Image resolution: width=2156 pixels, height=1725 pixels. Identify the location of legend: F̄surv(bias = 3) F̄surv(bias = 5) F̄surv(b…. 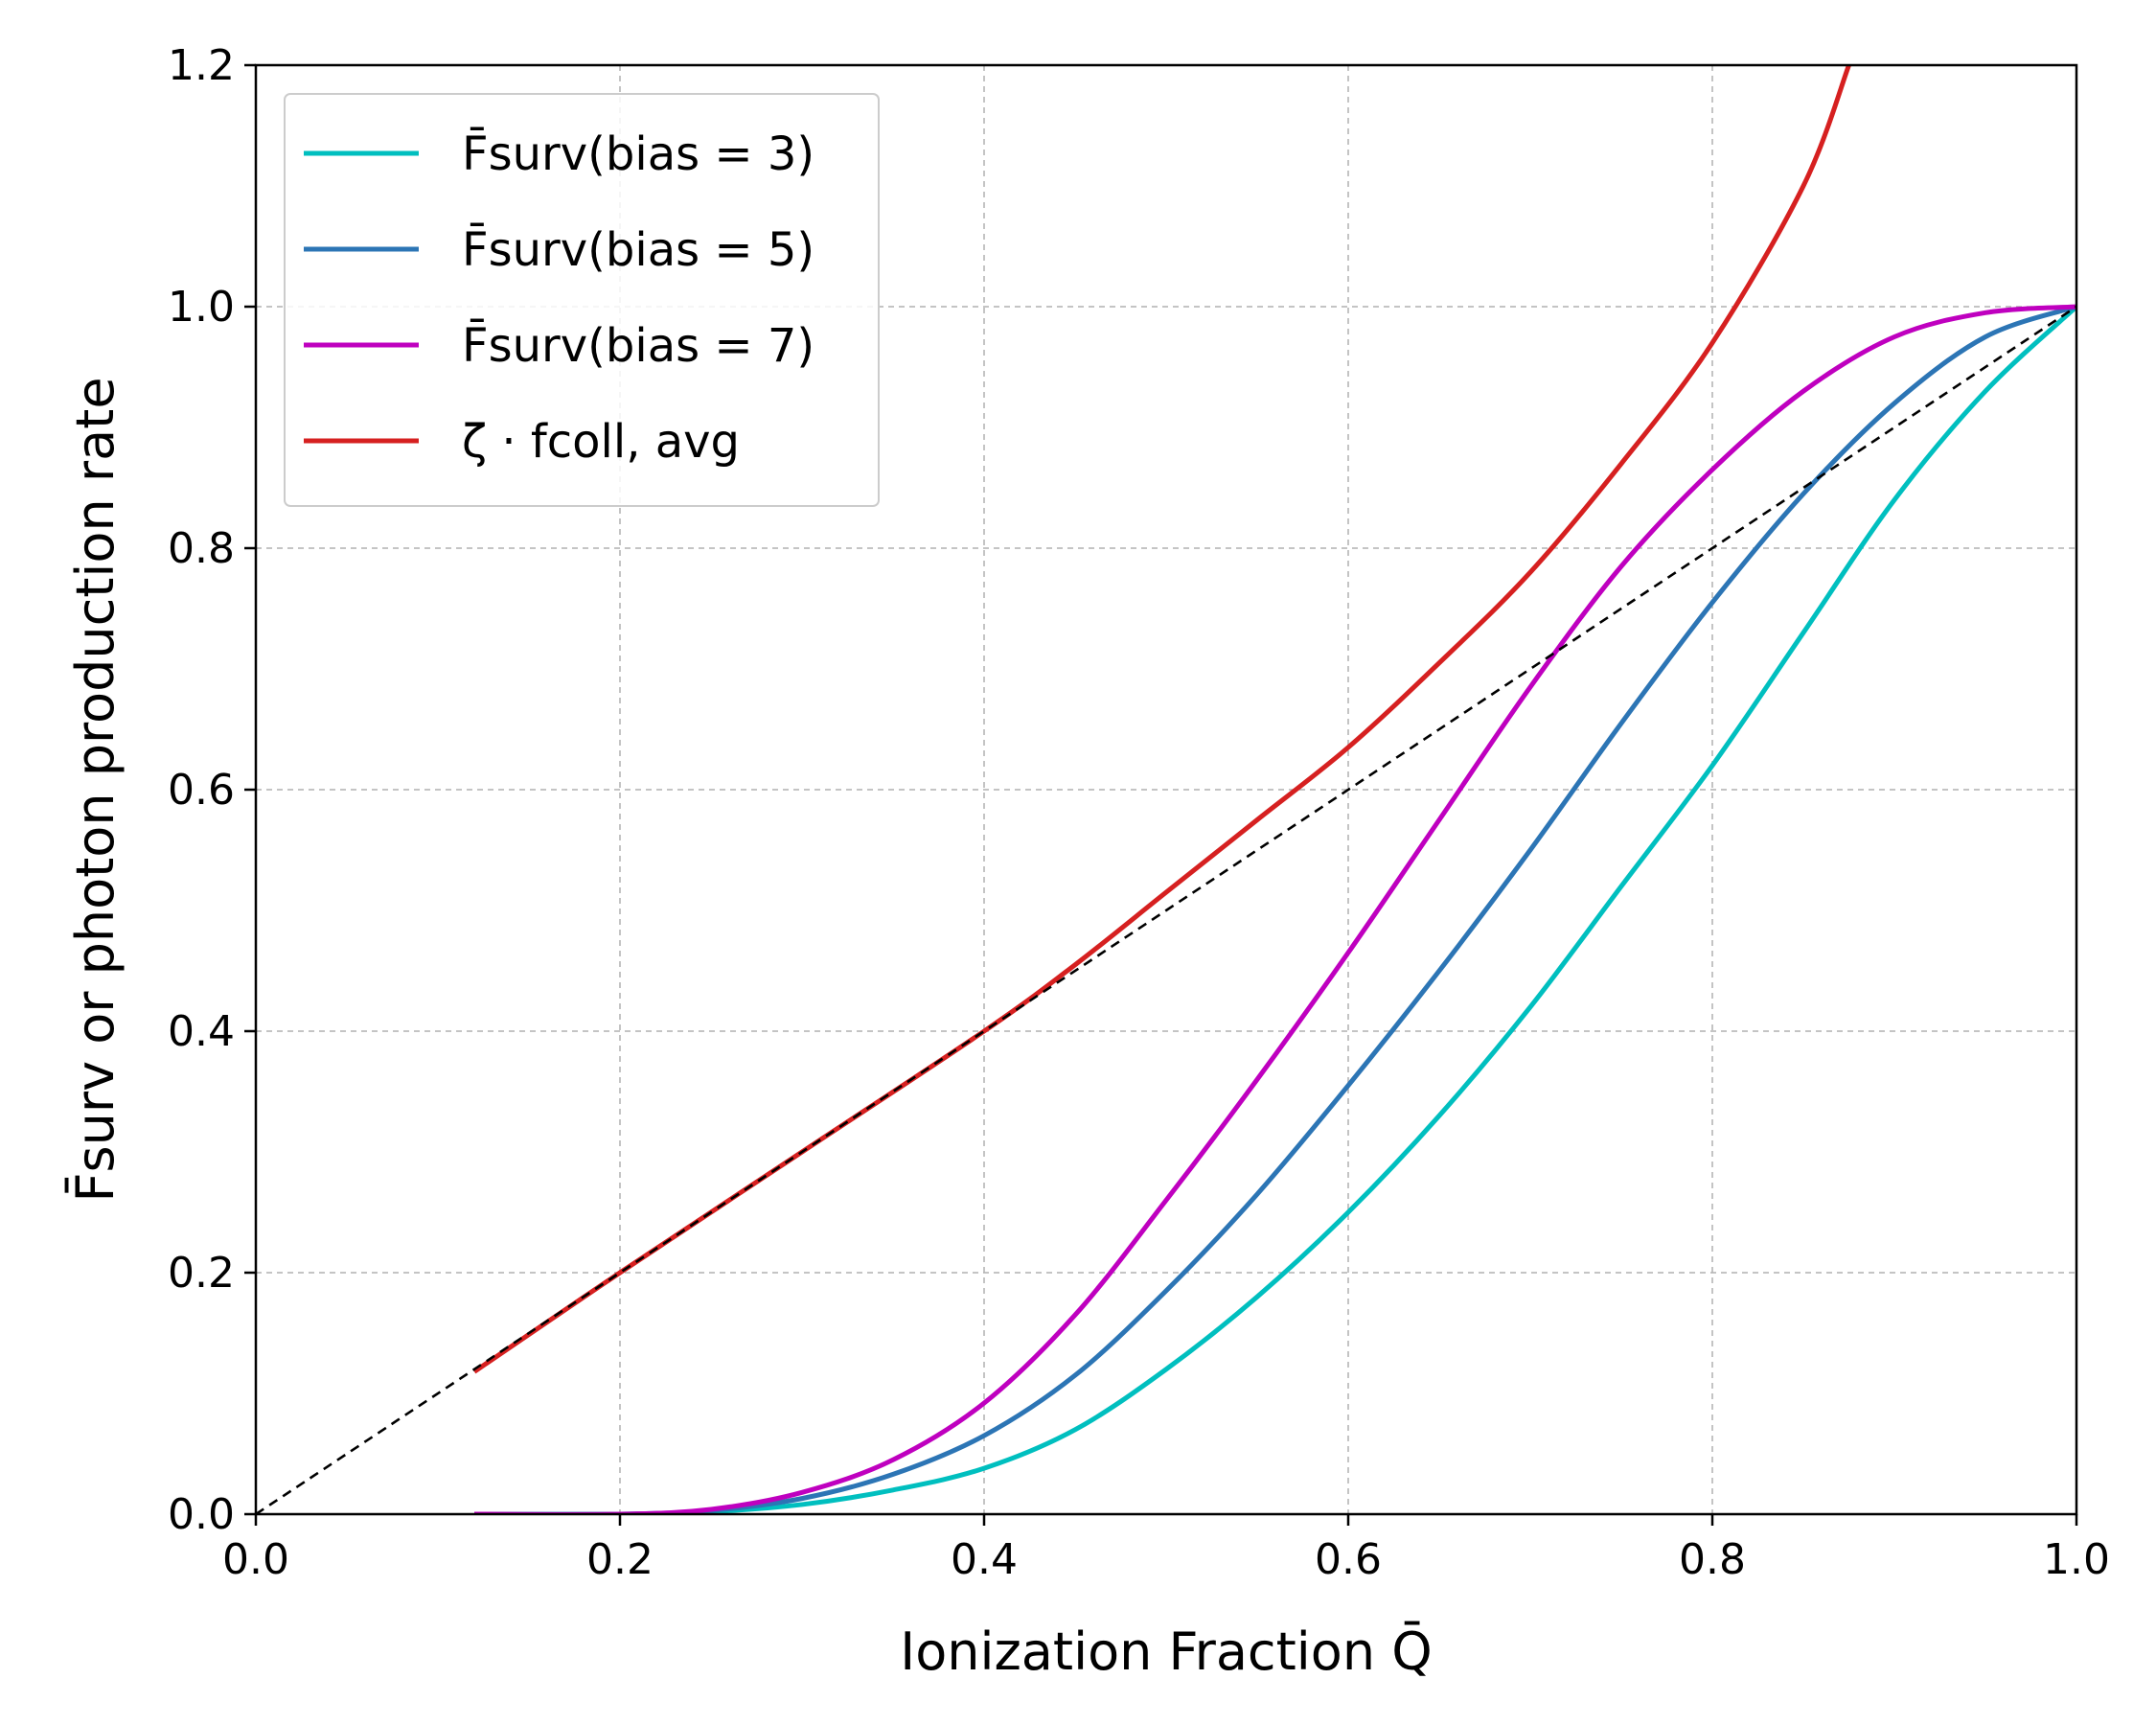
(582, 300).